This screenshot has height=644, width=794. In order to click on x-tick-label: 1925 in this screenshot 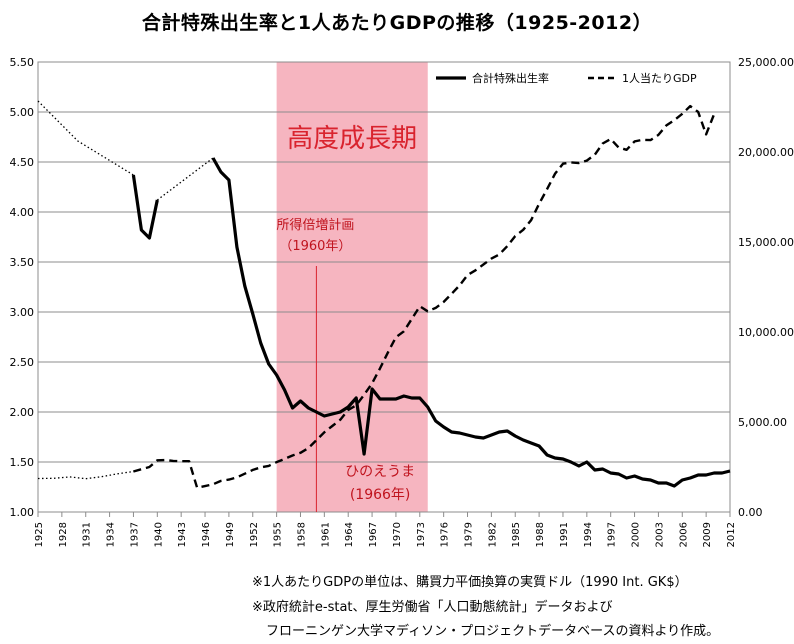, I will do `click(39, 534)`.